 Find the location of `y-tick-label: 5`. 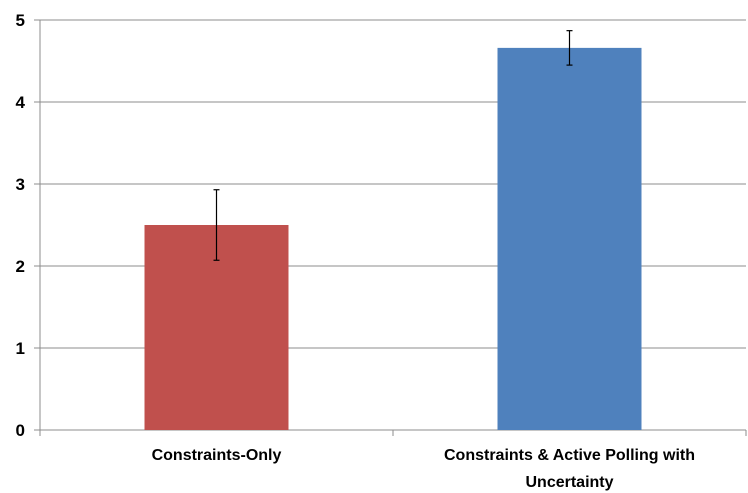

y-tick-label: 5 is located at coordinates (20, 20).